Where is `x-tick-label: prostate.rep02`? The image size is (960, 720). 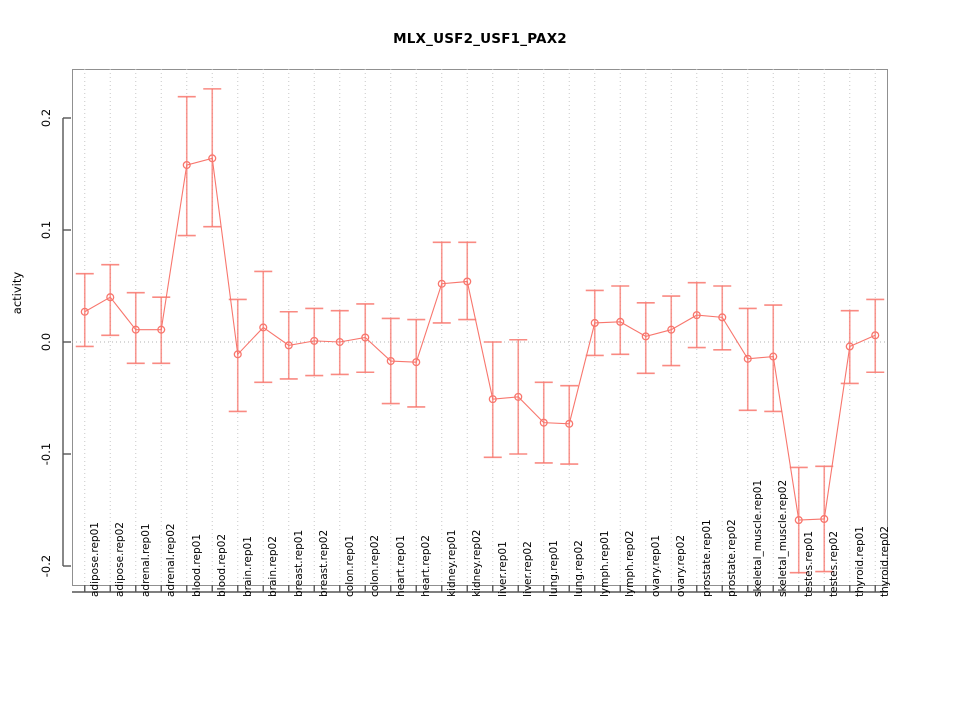
x-tick-label: prostate.rep02 is located at coordinates (732, 558).